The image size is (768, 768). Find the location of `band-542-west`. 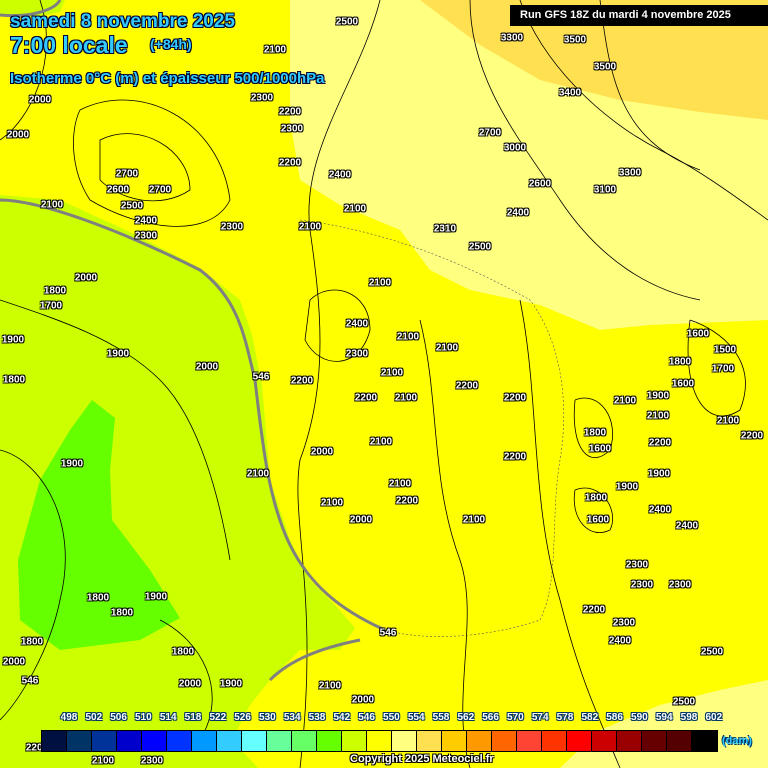

band-542-west is located at coordinates (99, 525).